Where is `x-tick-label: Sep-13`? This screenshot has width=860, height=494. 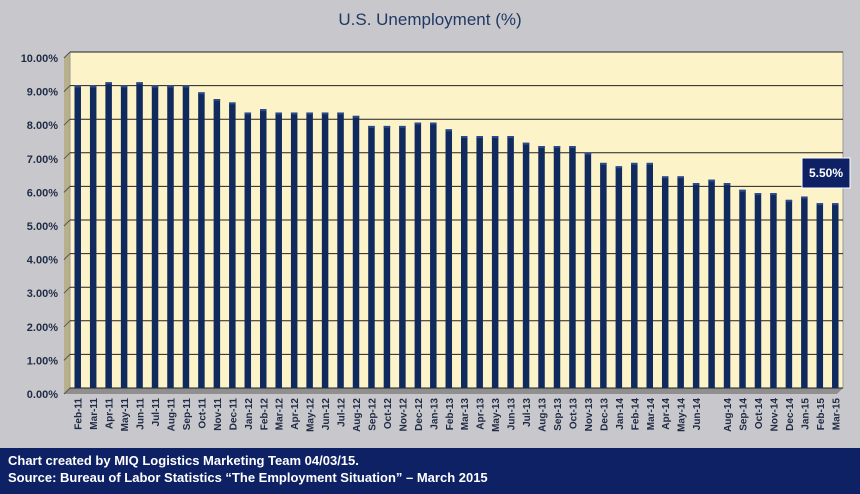
x-tick-label: Sep-13 is located at coordinates (558, 414).